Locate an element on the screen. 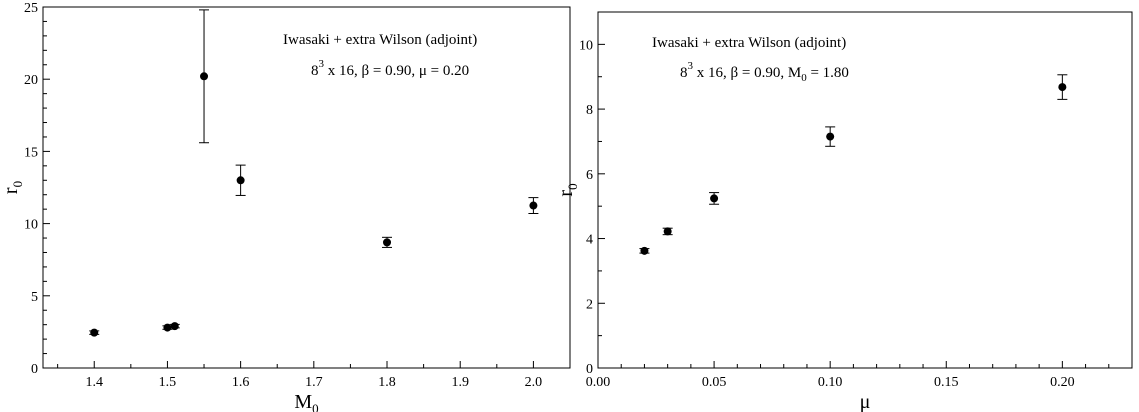 The width and height of the screenshot is (1139, 412). x-tick-label: 1.8 is located at coordinates (387, 382).